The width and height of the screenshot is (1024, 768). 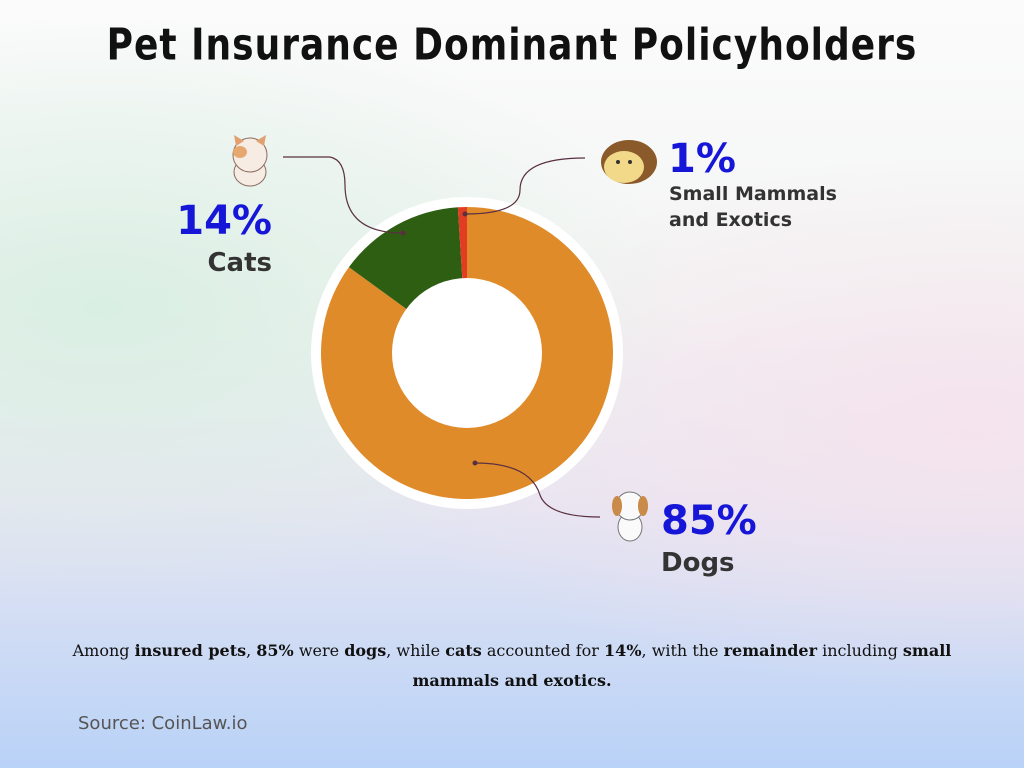 What do you see at coordinates (275, 650) in the screenshot?
I see `caption-segment: 85%` at bounding box center [275, 650].